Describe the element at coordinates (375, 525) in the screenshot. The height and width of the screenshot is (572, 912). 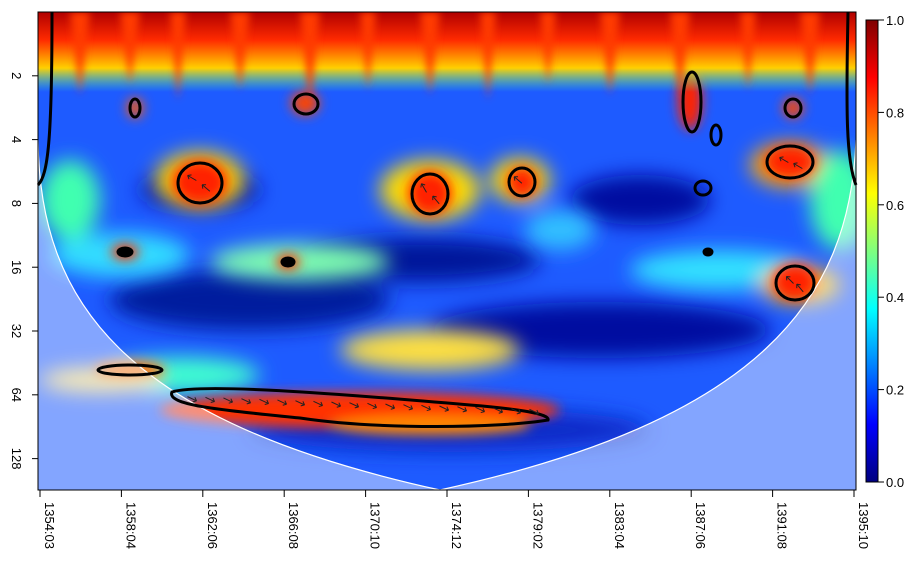
I see `x-tick-label: 1370:10` at that location.